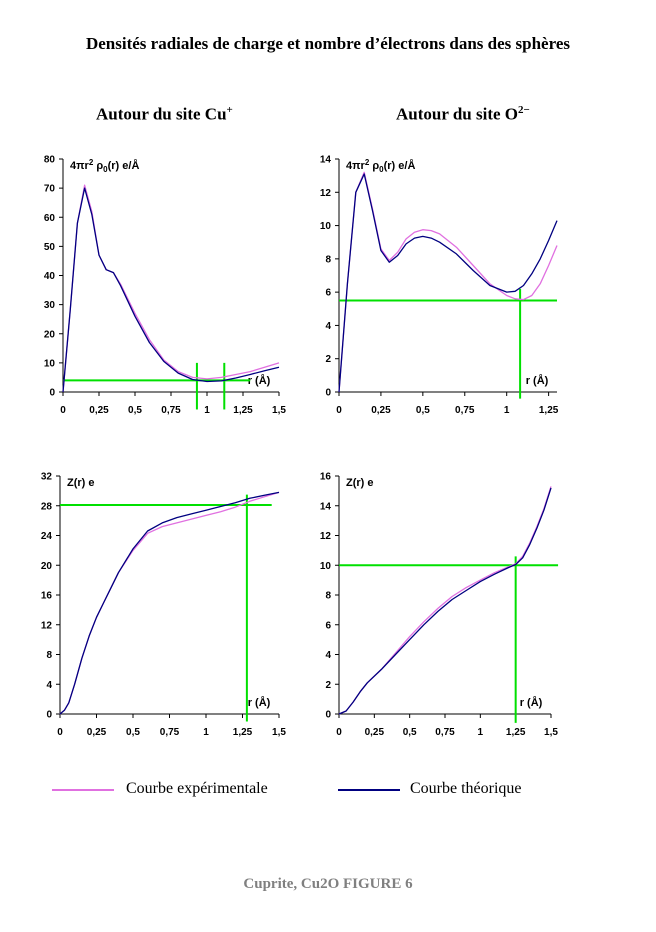 This screenshot has height=932, width=656. I want to click on y-tick-label: 70, so click(50, 189).